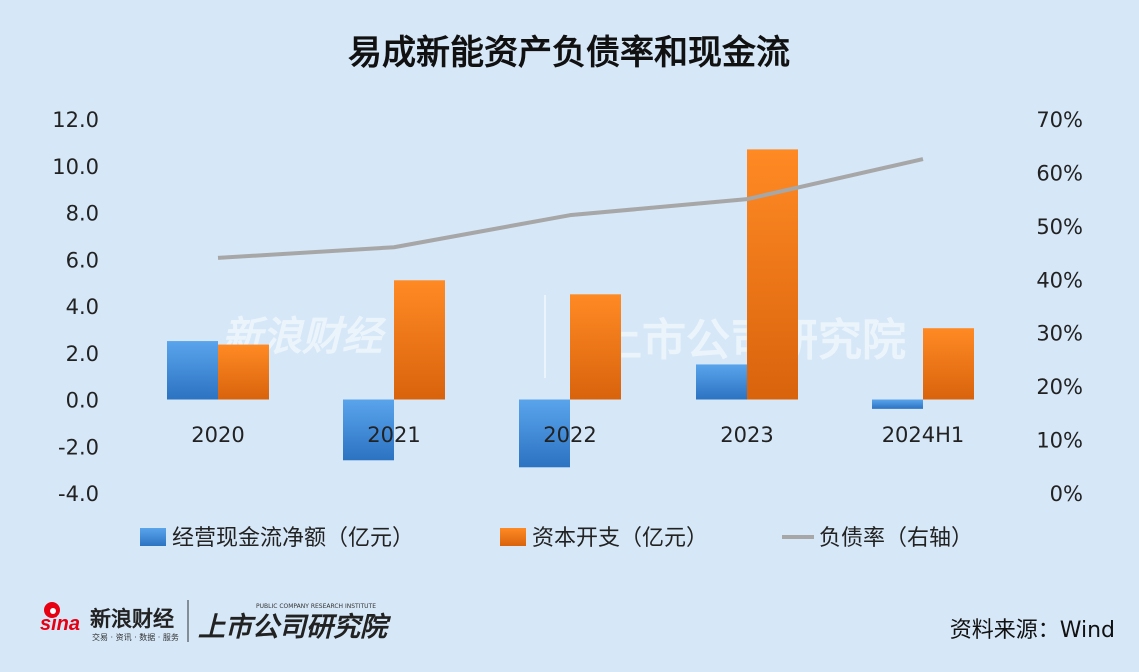  Describe the element at coordinates (82, 354) in the screenshot. I see `y-left-tick-label: 2.0` at that location.